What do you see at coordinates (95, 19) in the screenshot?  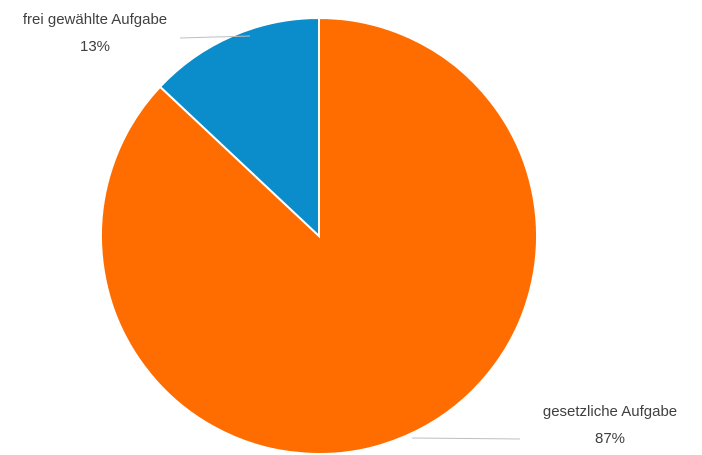 I see `slice-label-frei: frei gewählte Aufgabe` at bounding box center [95, 19].